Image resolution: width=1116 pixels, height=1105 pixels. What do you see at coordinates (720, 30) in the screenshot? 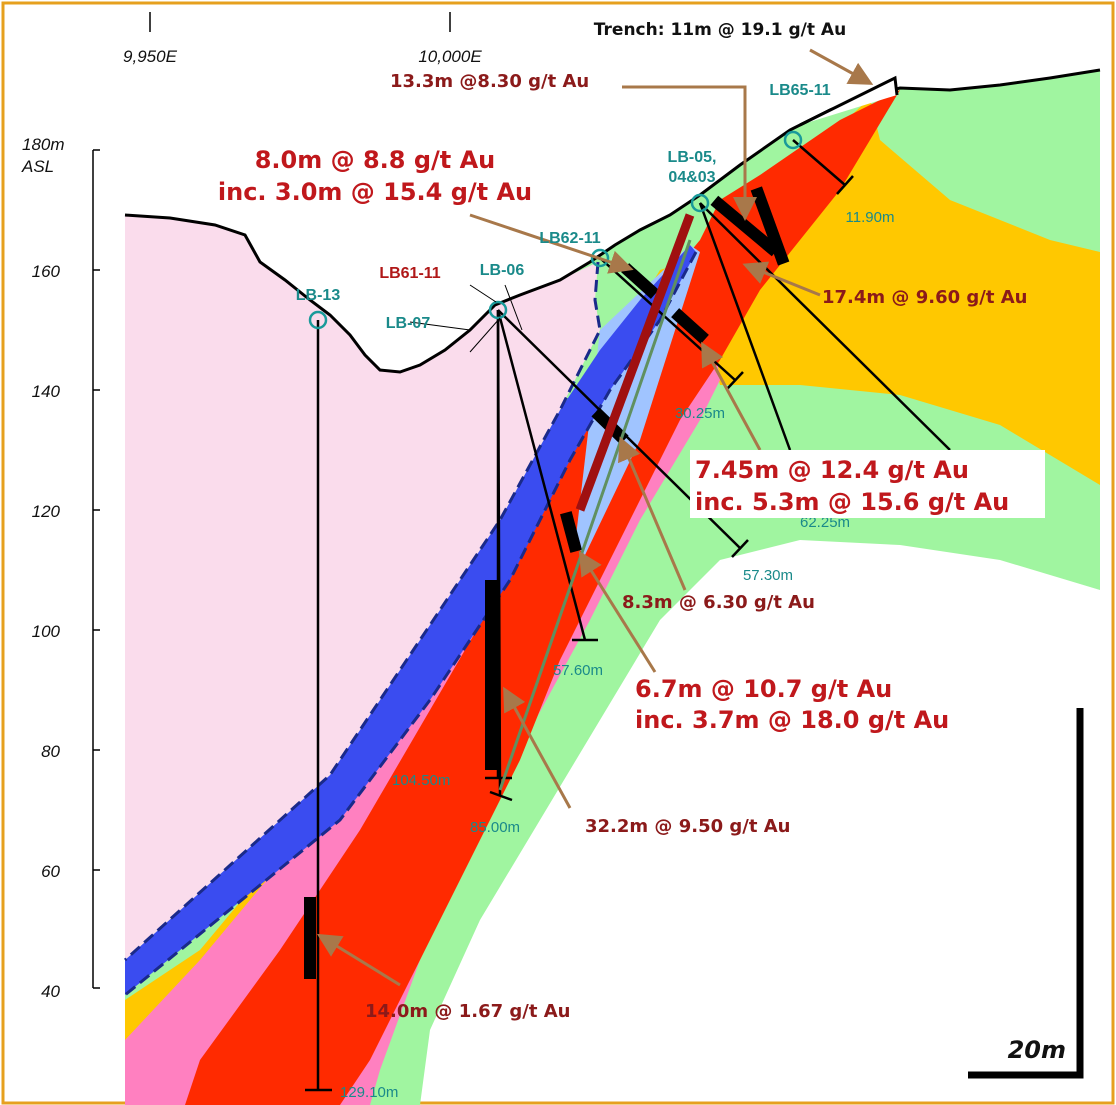
I see `intercept-label: Trench: 11m @ 19.1 g/t Au` at bounding box center [720, 30].